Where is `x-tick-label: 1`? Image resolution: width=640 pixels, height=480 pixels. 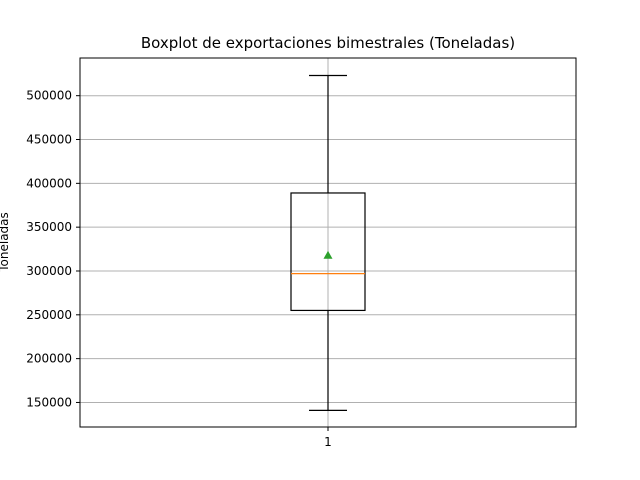
x-tick-label: 1 is located at coordinates (328, 442).